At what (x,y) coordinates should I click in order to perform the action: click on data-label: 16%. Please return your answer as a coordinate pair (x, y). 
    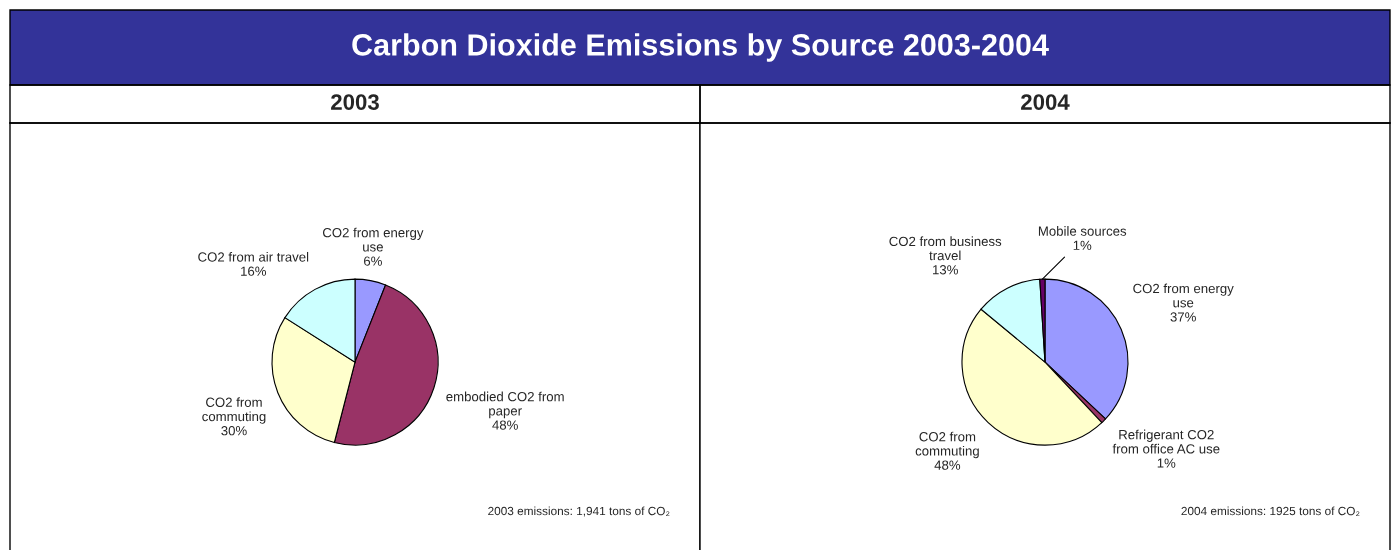
    Looking at the image, I should click on (254, 271).